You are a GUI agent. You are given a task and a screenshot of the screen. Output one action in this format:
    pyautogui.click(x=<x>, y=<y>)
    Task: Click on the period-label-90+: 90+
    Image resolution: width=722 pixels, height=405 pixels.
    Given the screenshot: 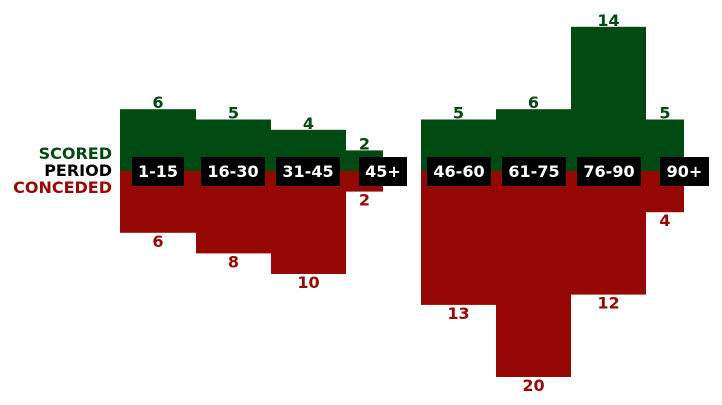 What is the action you would take?
    pyautogui.click(x=685, y=171)
    